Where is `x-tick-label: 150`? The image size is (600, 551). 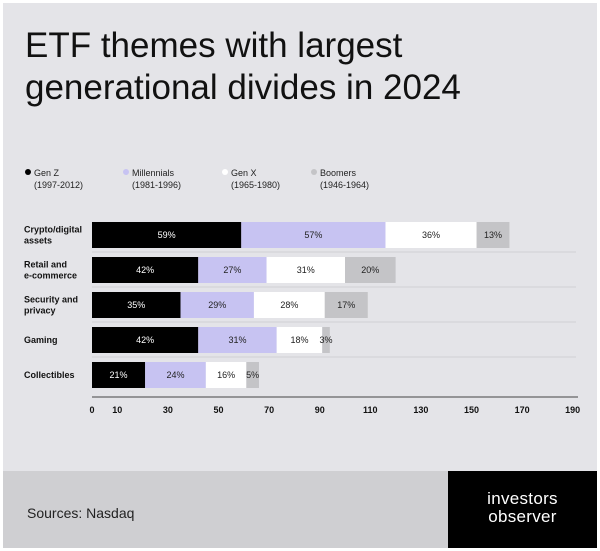
x-tick-label: 150 is located at coordinates (471, 410).